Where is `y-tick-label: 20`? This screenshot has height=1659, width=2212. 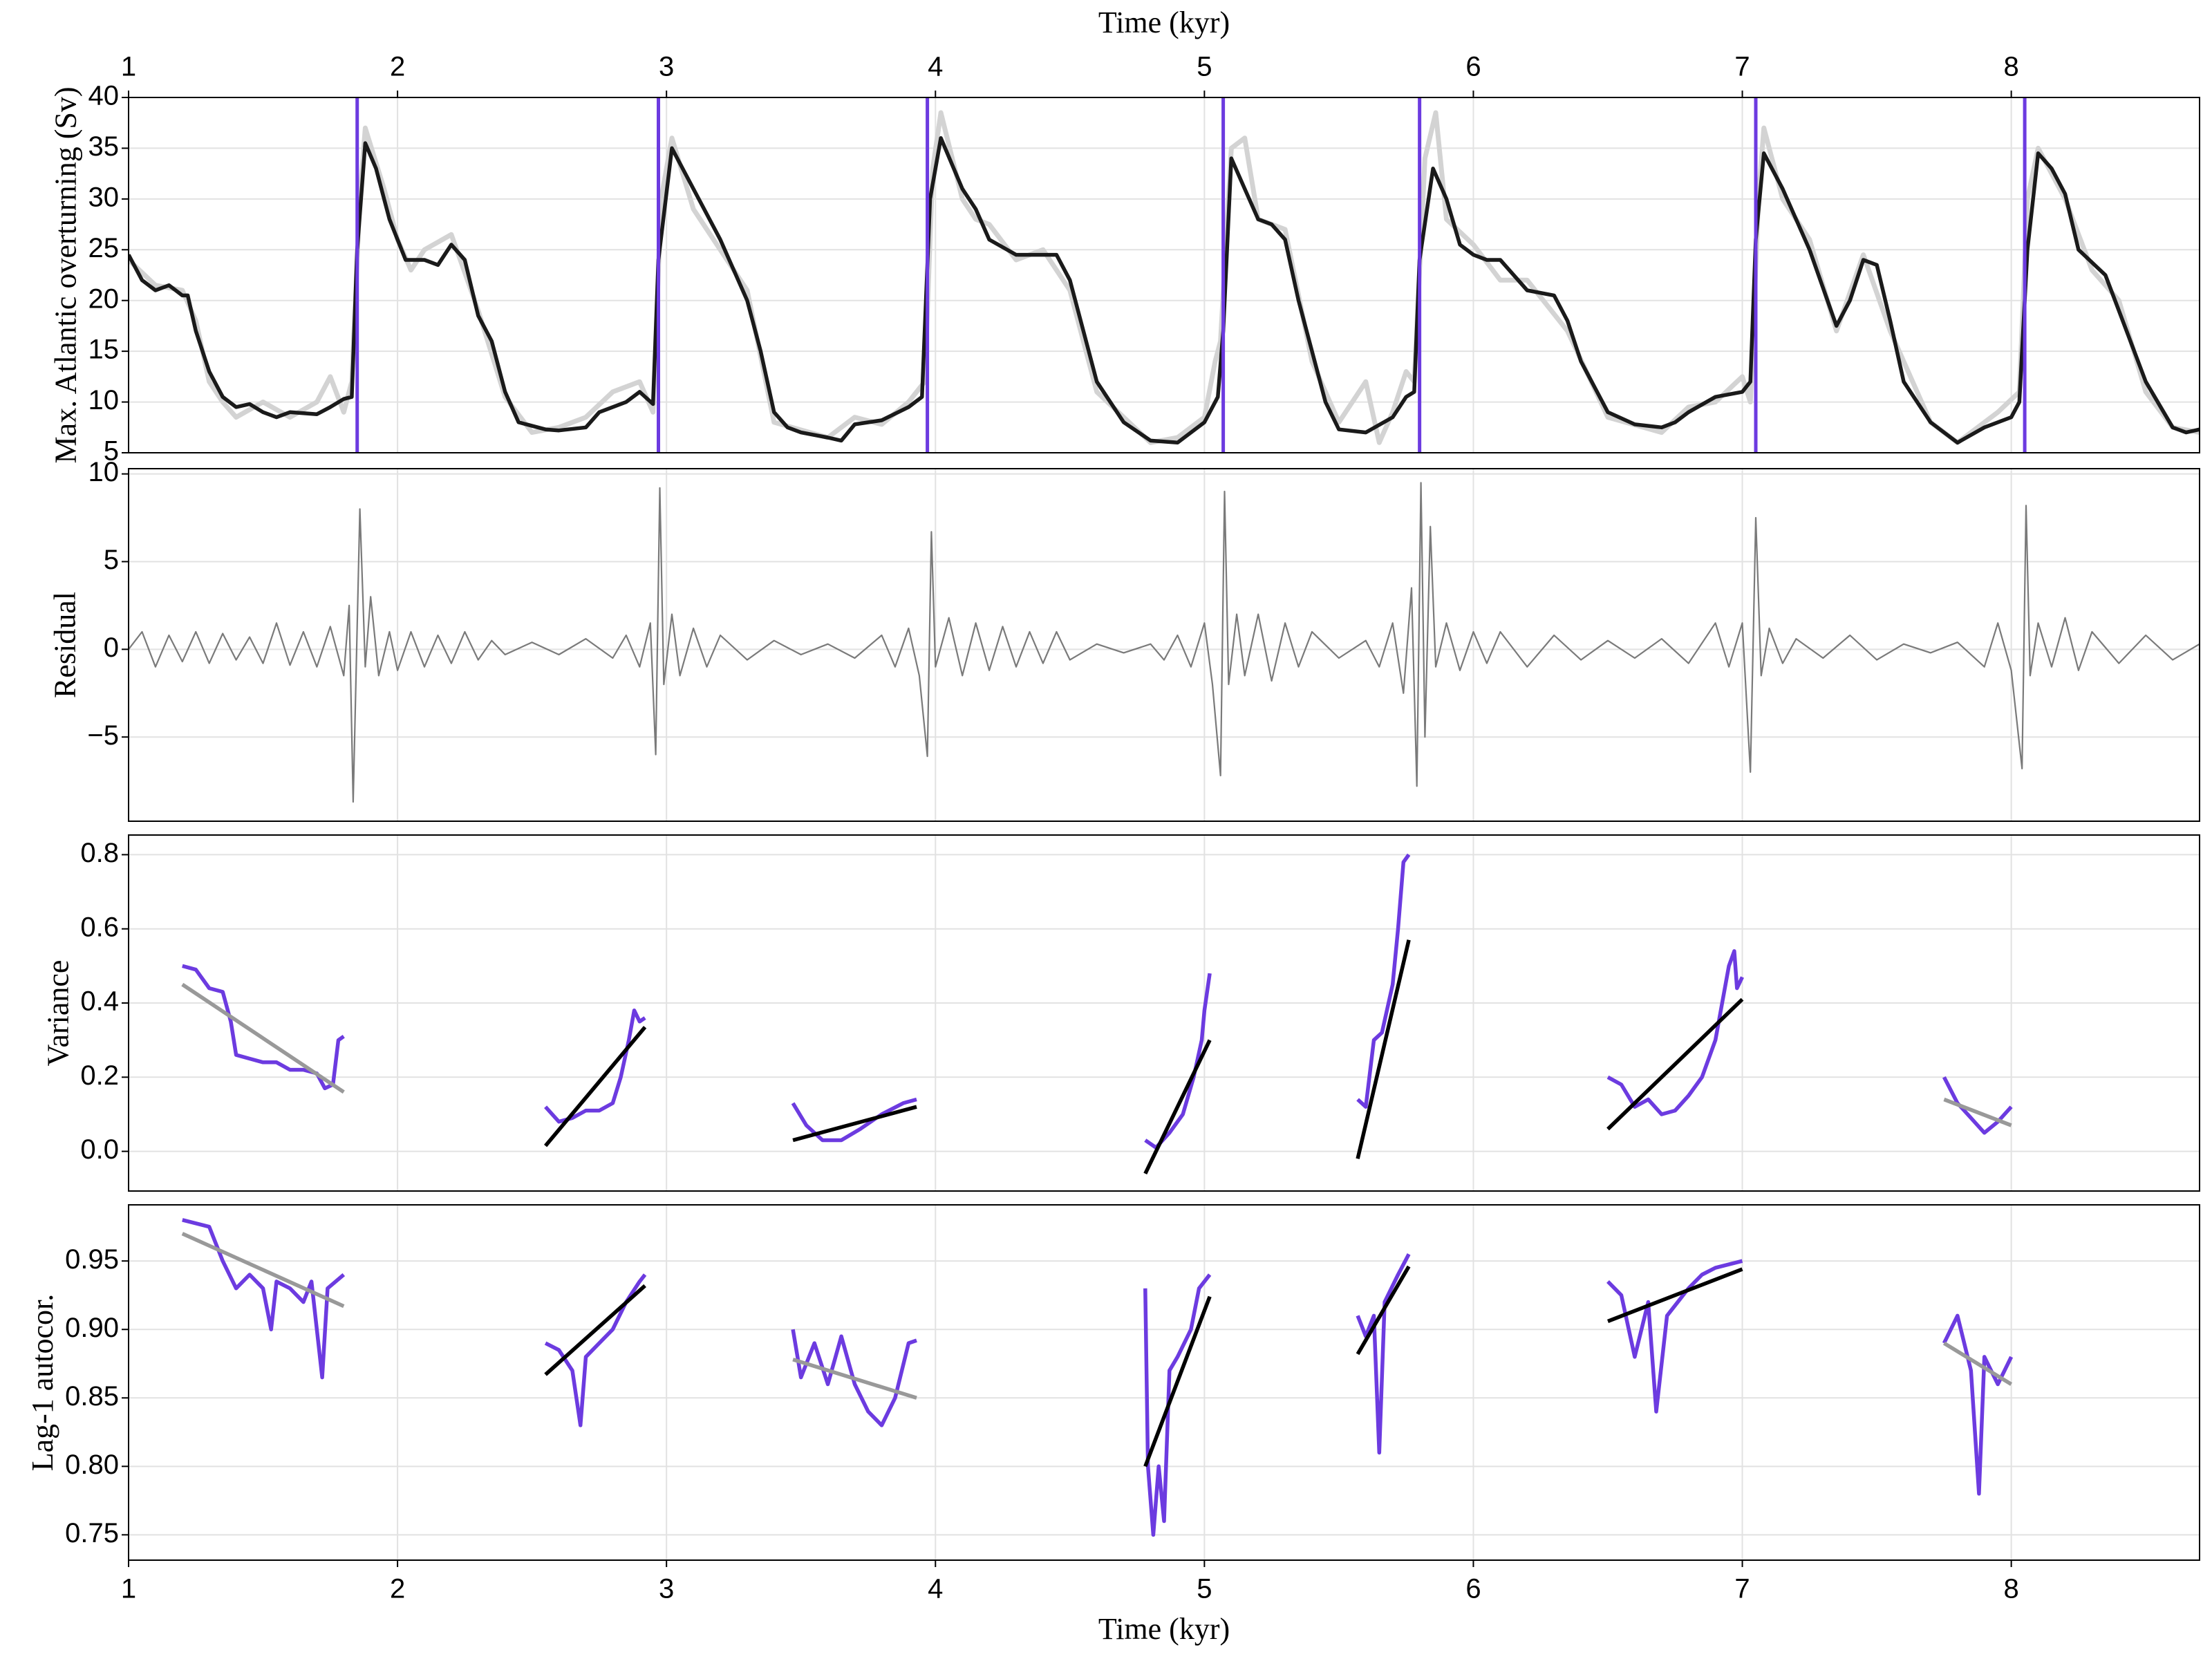 y-tick-label: 20 is located at coordinates (104, 298).